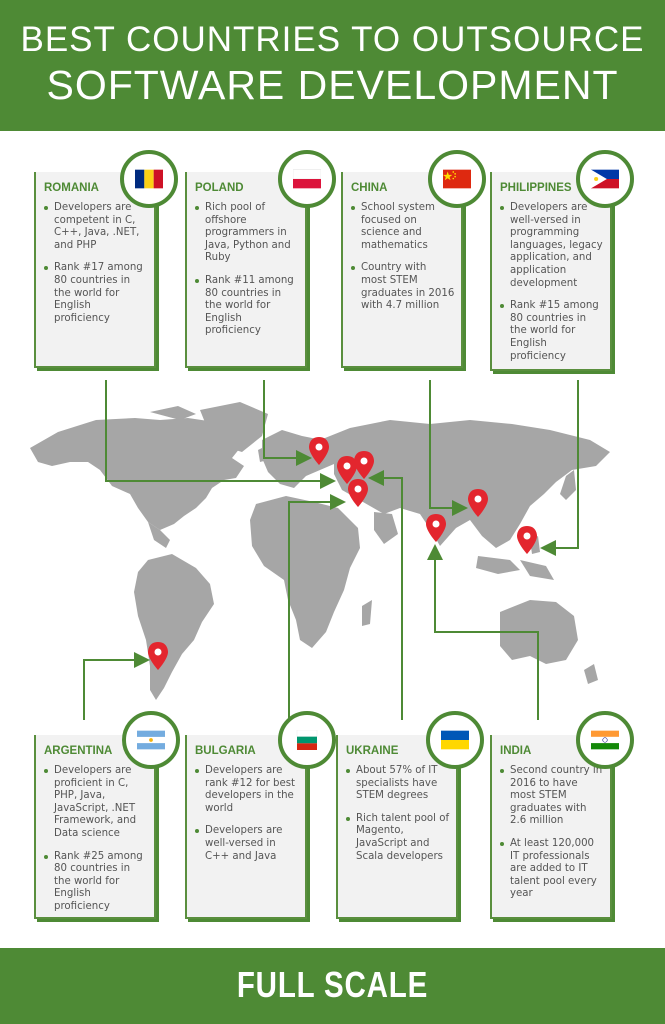 The image size is (665, 1024). I want to click on country-name: POLAND, so click(219, 188).